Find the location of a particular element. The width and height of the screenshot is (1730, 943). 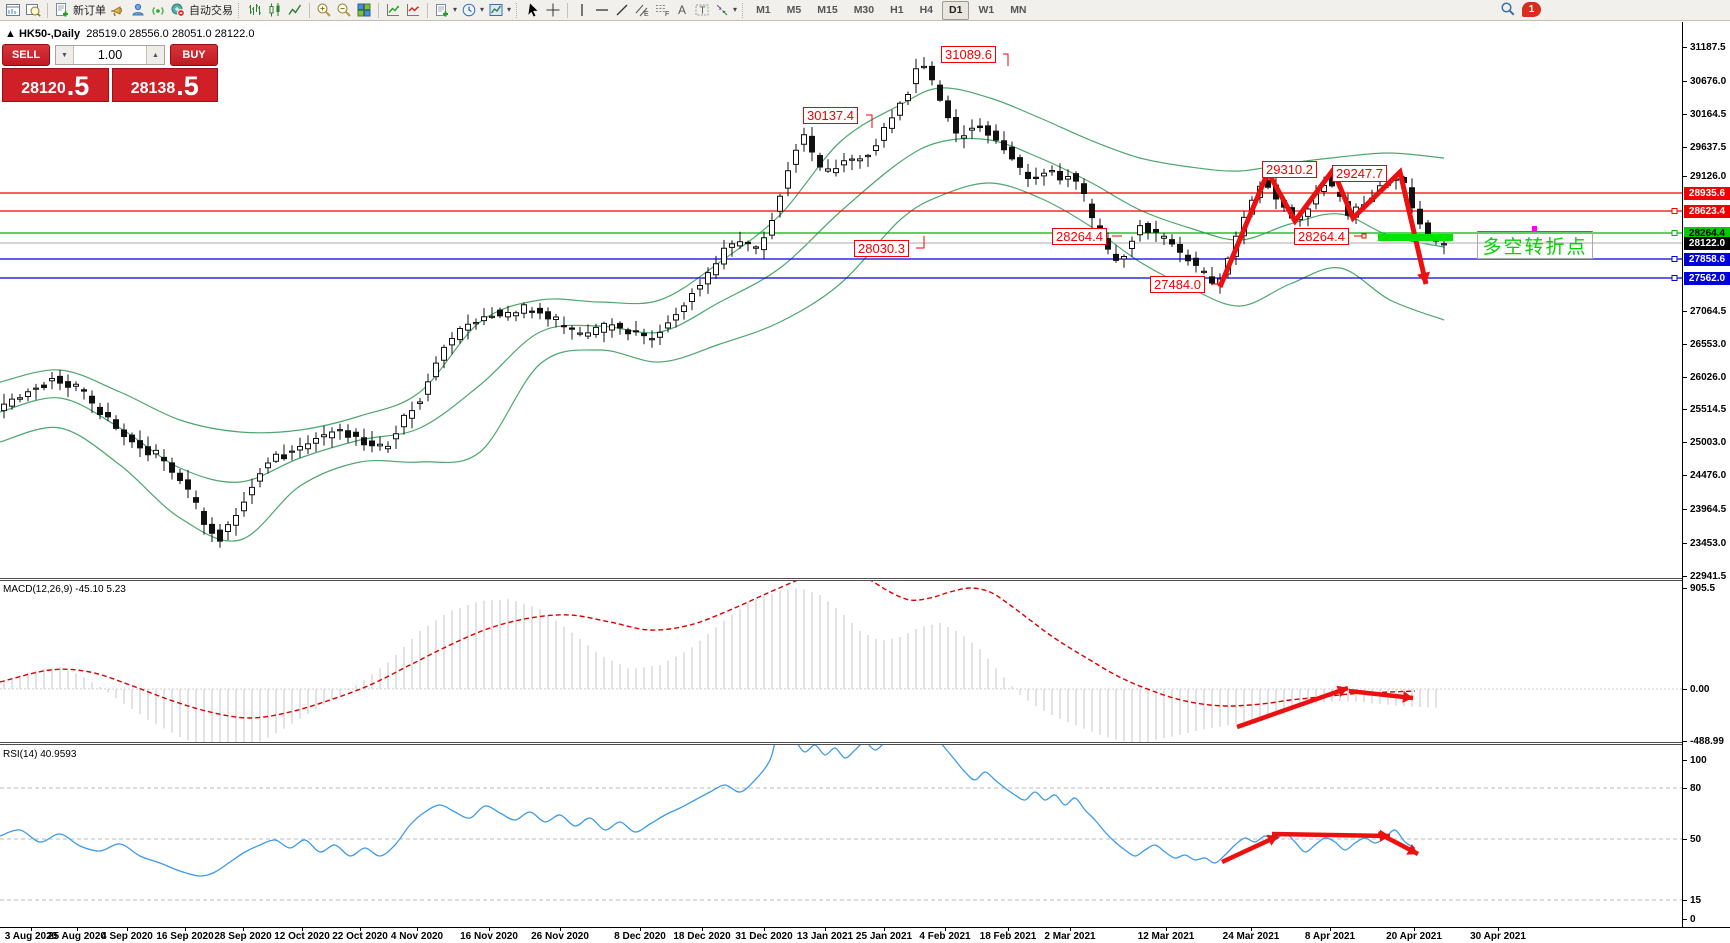

timeframe-W1: W1 is located at coordinates (986, 10).